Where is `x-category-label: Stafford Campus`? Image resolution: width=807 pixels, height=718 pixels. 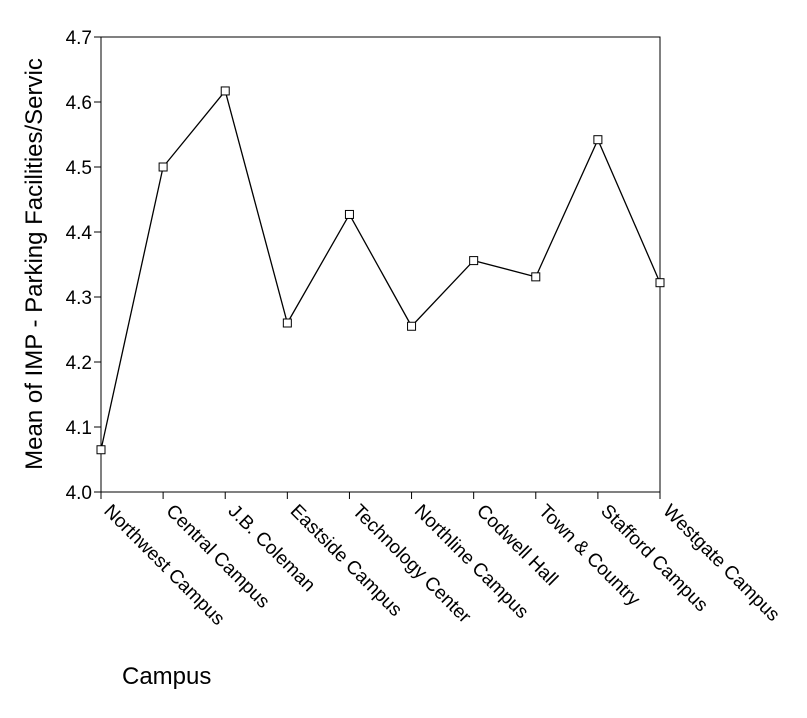 x-category-label: Stafford Campus is located at coordinates (653, 558).